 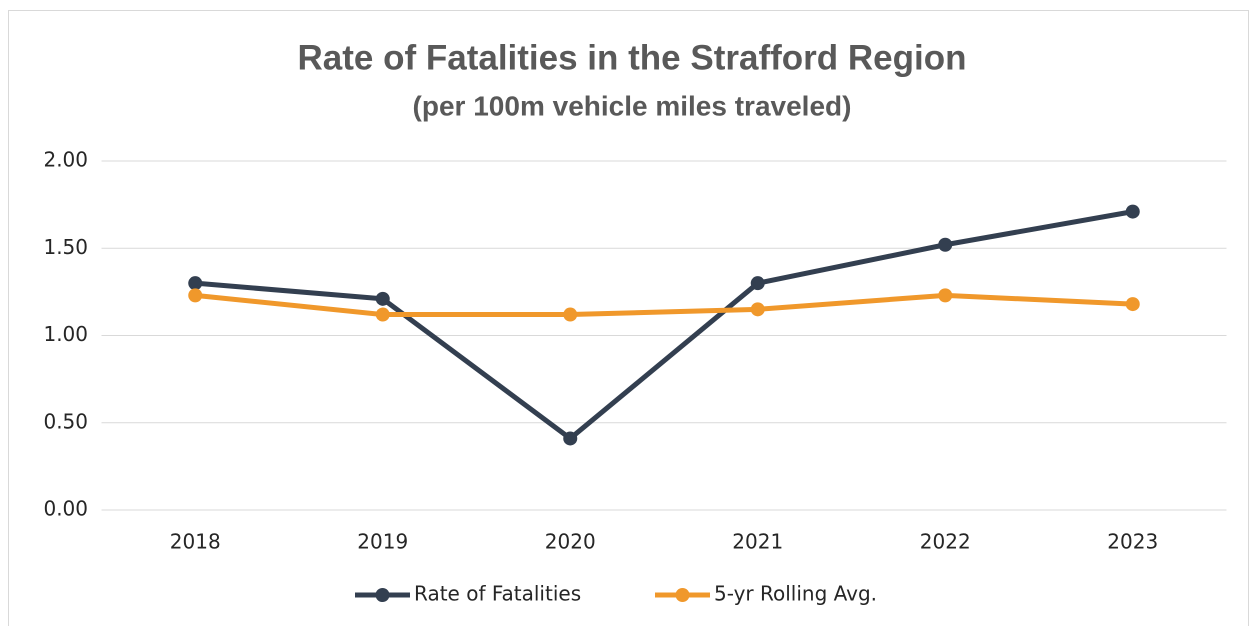 What do you see at coordinates (1132, 542) in the screenshot?
I see `x-tick-label: 2023` at bounding box center [1132, 542].